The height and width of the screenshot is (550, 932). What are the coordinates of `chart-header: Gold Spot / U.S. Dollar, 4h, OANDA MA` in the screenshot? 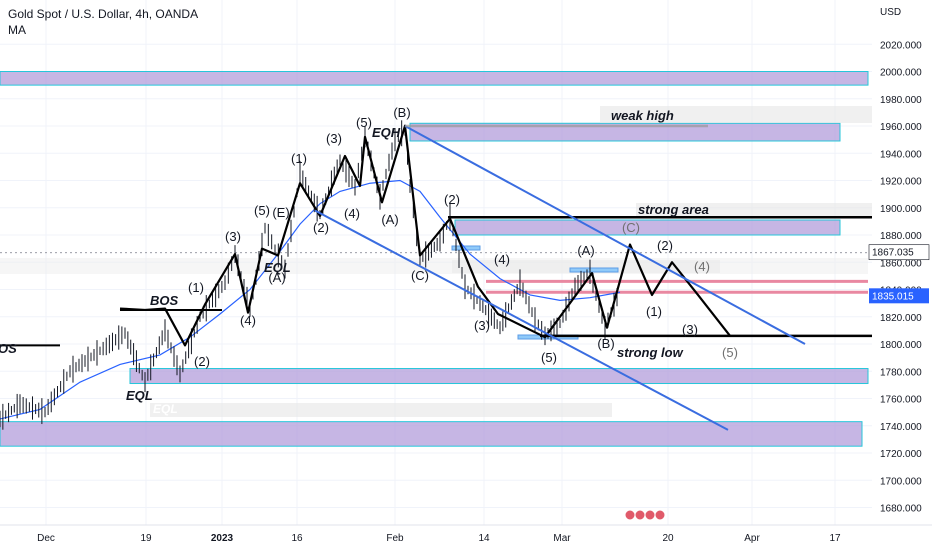 It's located at (103, 22).